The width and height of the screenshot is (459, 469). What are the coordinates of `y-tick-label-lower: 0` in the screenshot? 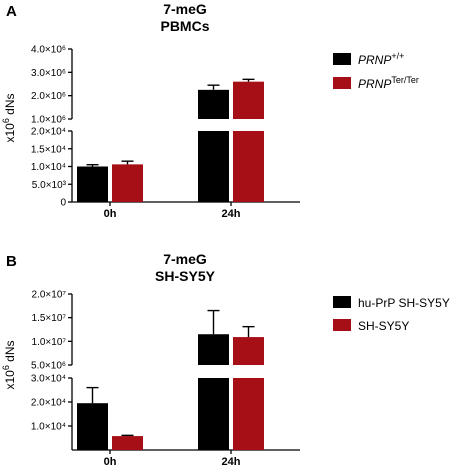 It's located at (63, 203).